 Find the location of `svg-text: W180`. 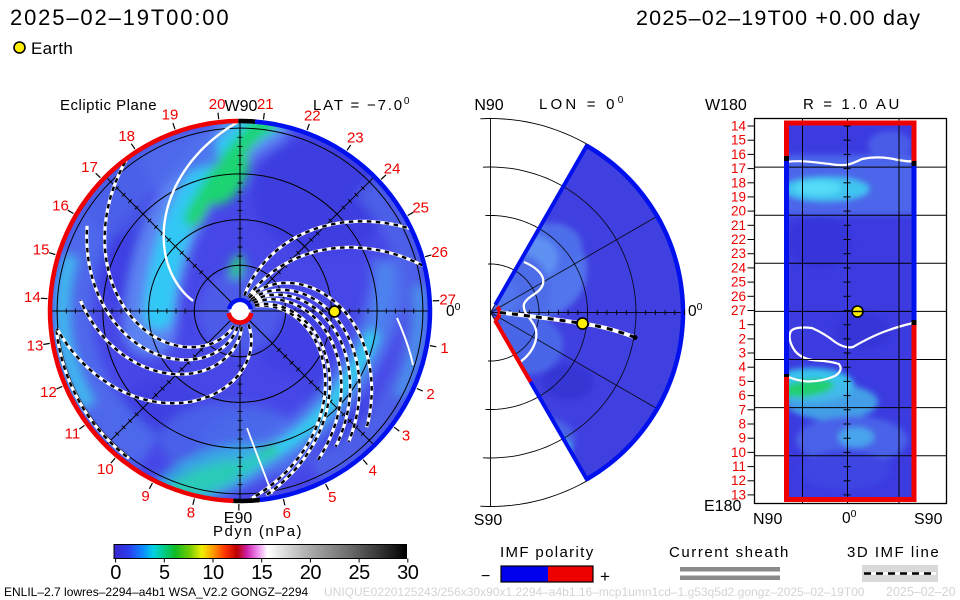

svg-text: W180 is located at coordinates (726, 105).